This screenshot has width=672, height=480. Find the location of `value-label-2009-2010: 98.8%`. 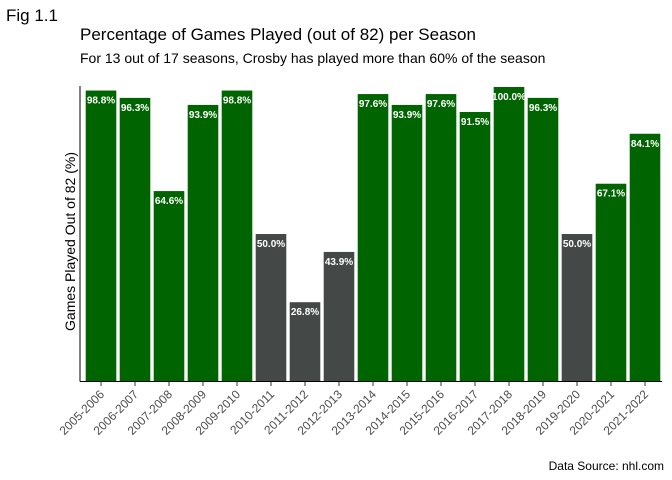

value-label-2009-2010: 98.8% is located at coordinates (237, 101).